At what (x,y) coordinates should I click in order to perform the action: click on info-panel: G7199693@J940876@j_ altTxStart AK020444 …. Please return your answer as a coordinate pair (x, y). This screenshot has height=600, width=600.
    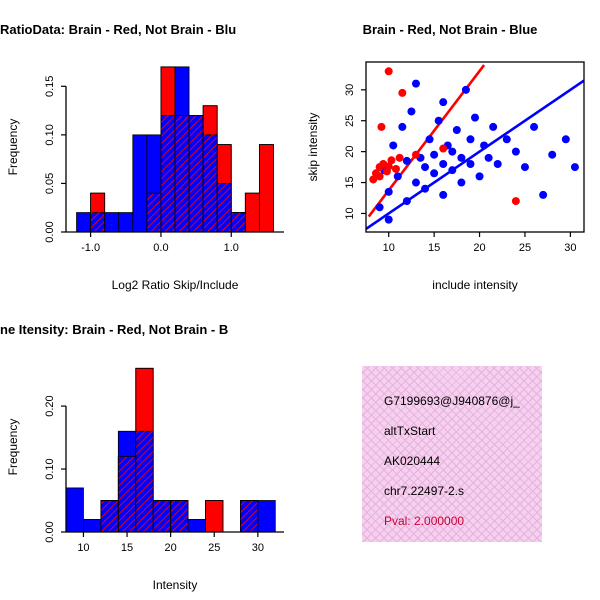
    Looking at the image, I should click on (452, 454).